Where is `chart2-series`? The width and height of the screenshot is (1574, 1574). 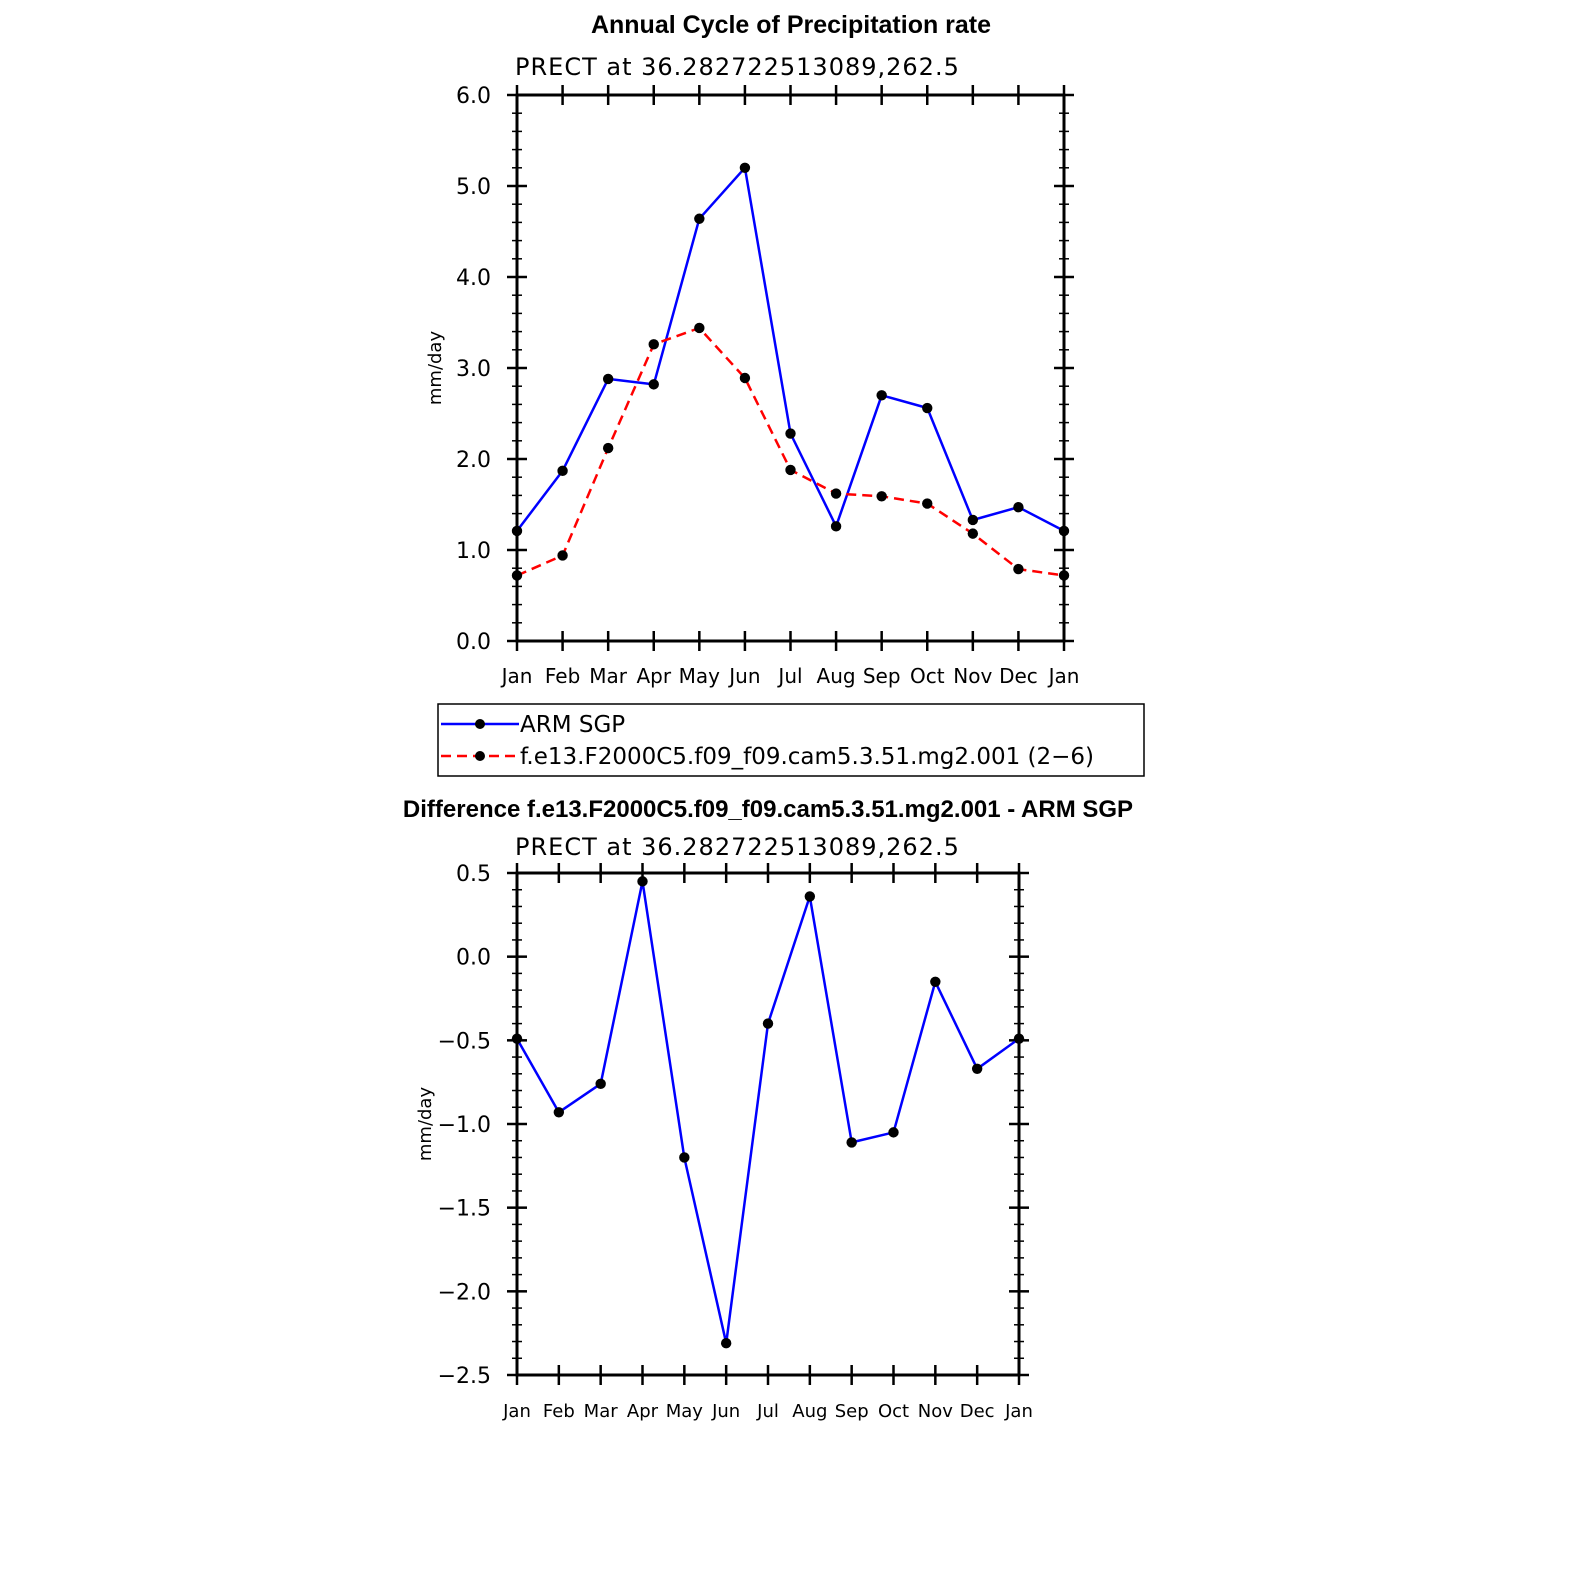
chart2-series is located at coordinates (768, 1112).